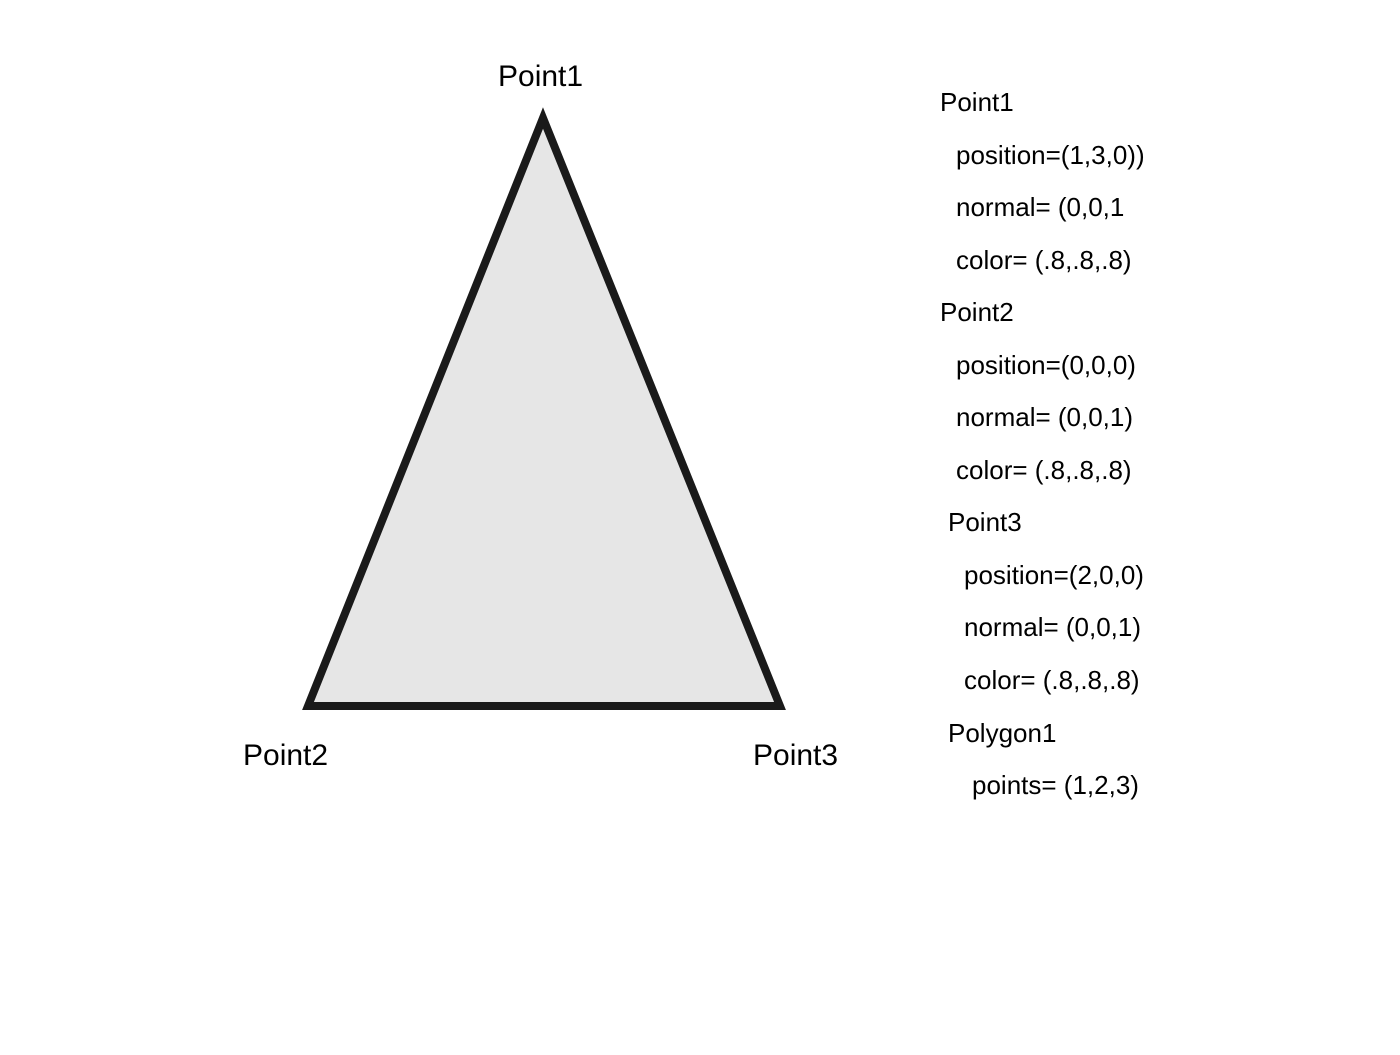 Image resolution: width=1400 pixels, height=1055 pixels. What do you see at coordinates (1002, 733) in the screenshot?
I see `spec-polygon1-name: Polygon1` at bounding box center [1002, 733].